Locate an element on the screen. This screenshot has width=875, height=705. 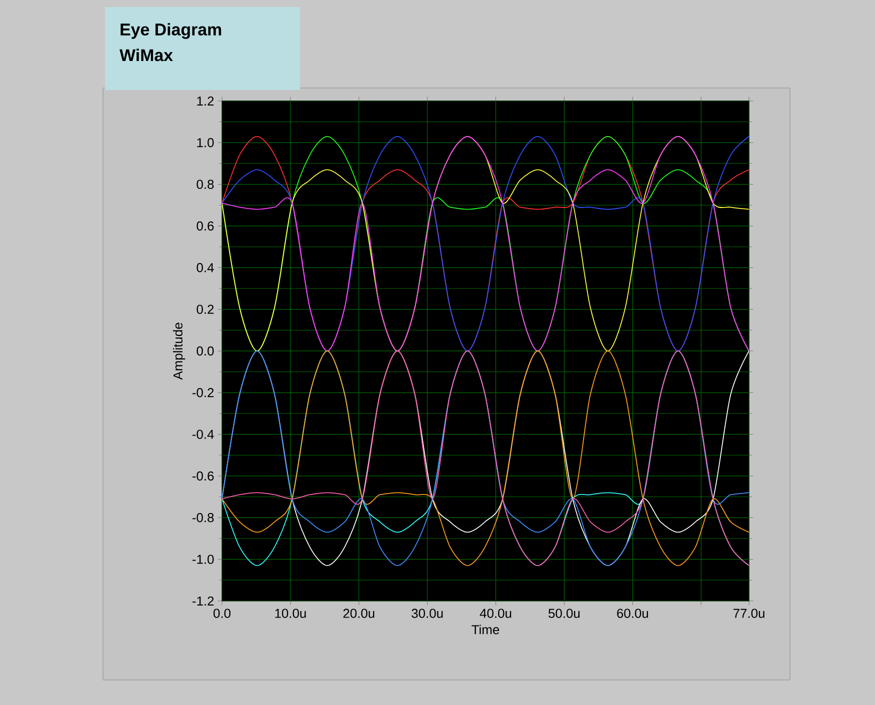
x-tick-label: 60.0u is located at coordinates (632, 613).